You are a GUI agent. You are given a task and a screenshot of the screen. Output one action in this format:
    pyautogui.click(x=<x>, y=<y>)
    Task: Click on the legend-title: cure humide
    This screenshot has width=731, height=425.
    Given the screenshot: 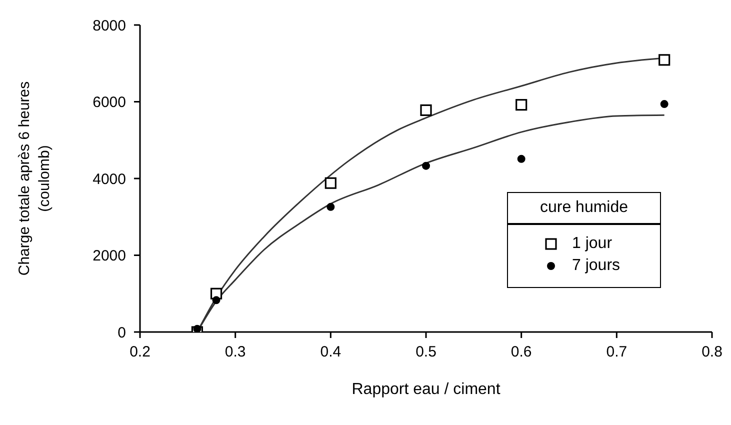 What is the action you would take?
    pyautogui.click(x=584, y=208)
    